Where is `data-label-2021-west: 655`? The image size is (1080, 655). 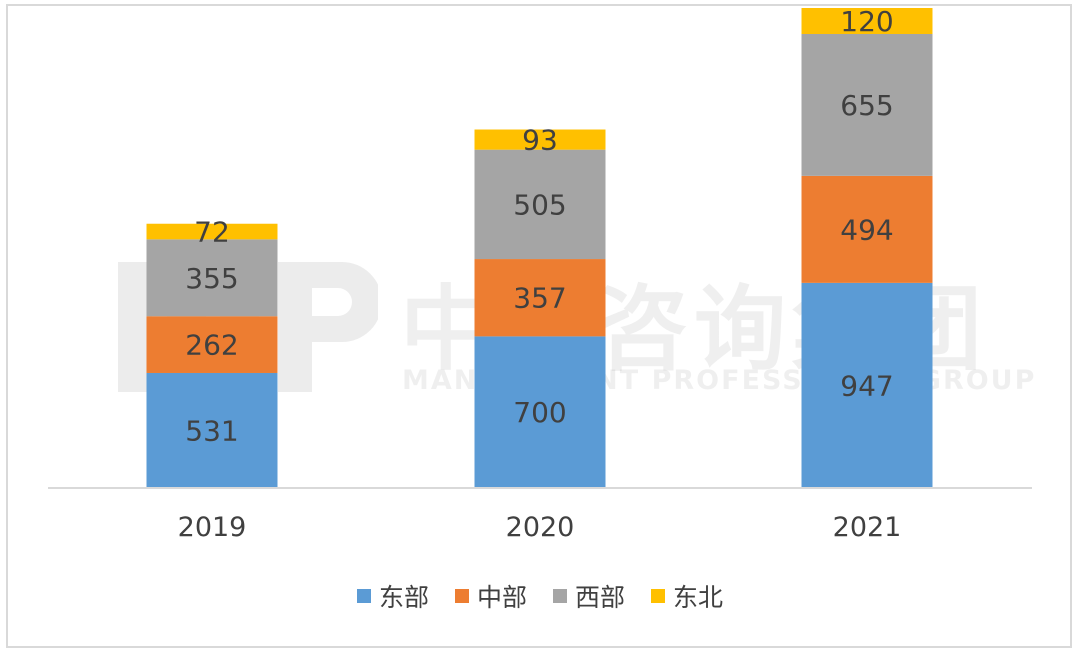
data-label-2021-west: 655 is located at coordinates (866, 105).